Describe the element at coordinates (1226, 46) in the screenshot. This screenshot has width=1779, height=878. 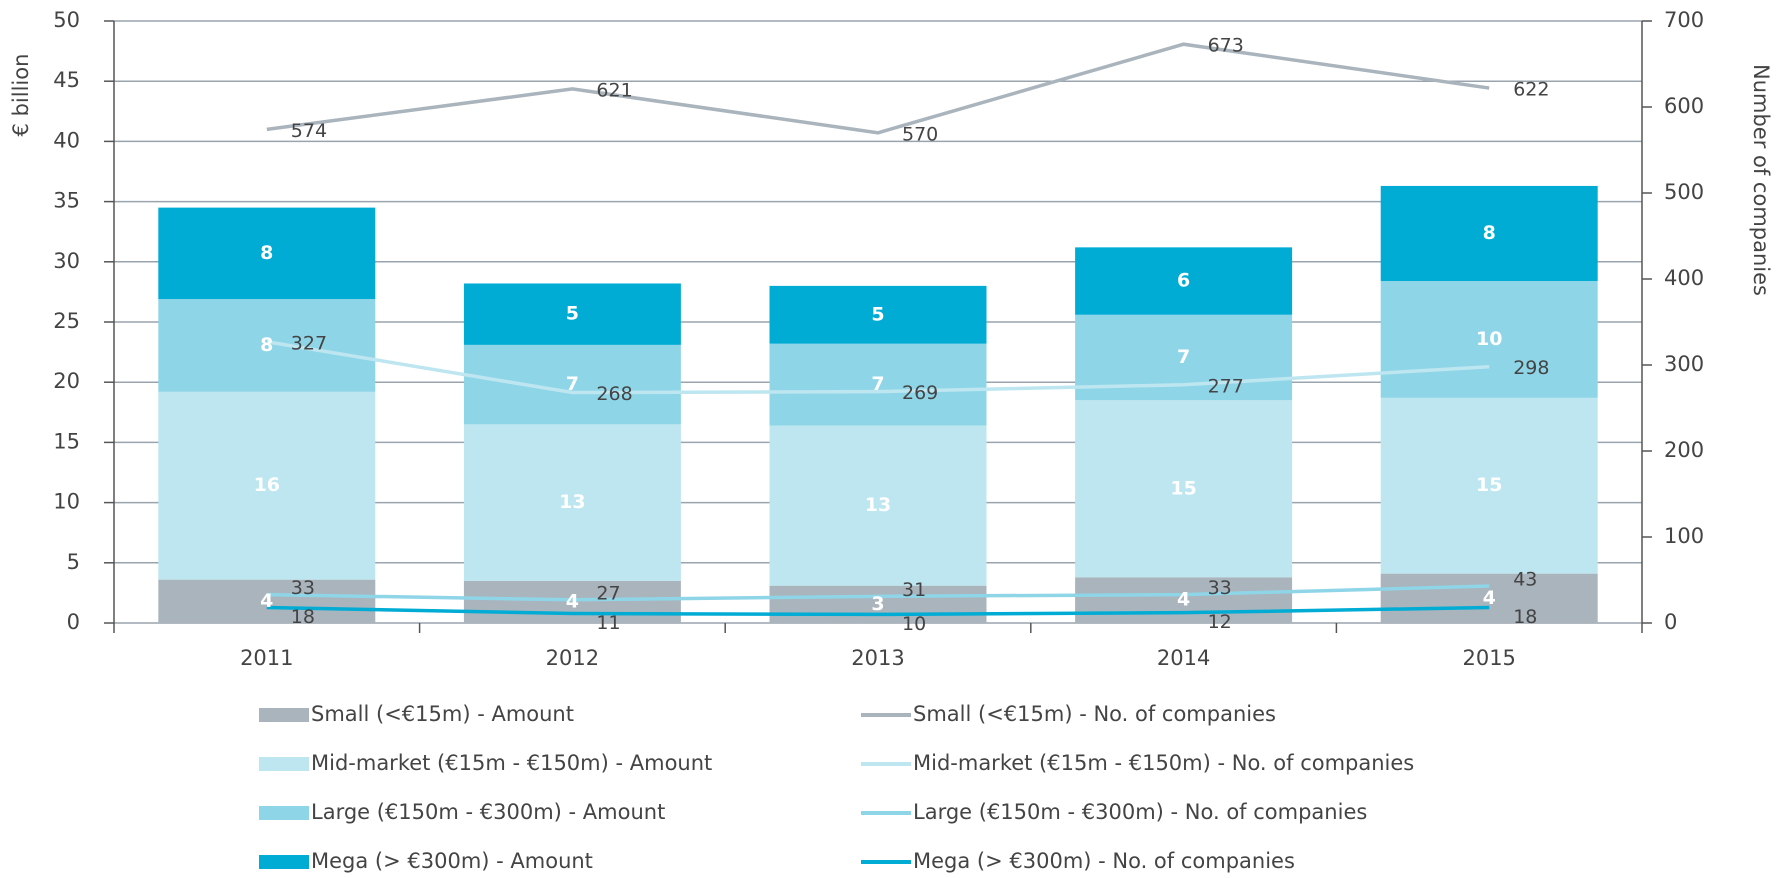
I see `line-label: 673` at that location.